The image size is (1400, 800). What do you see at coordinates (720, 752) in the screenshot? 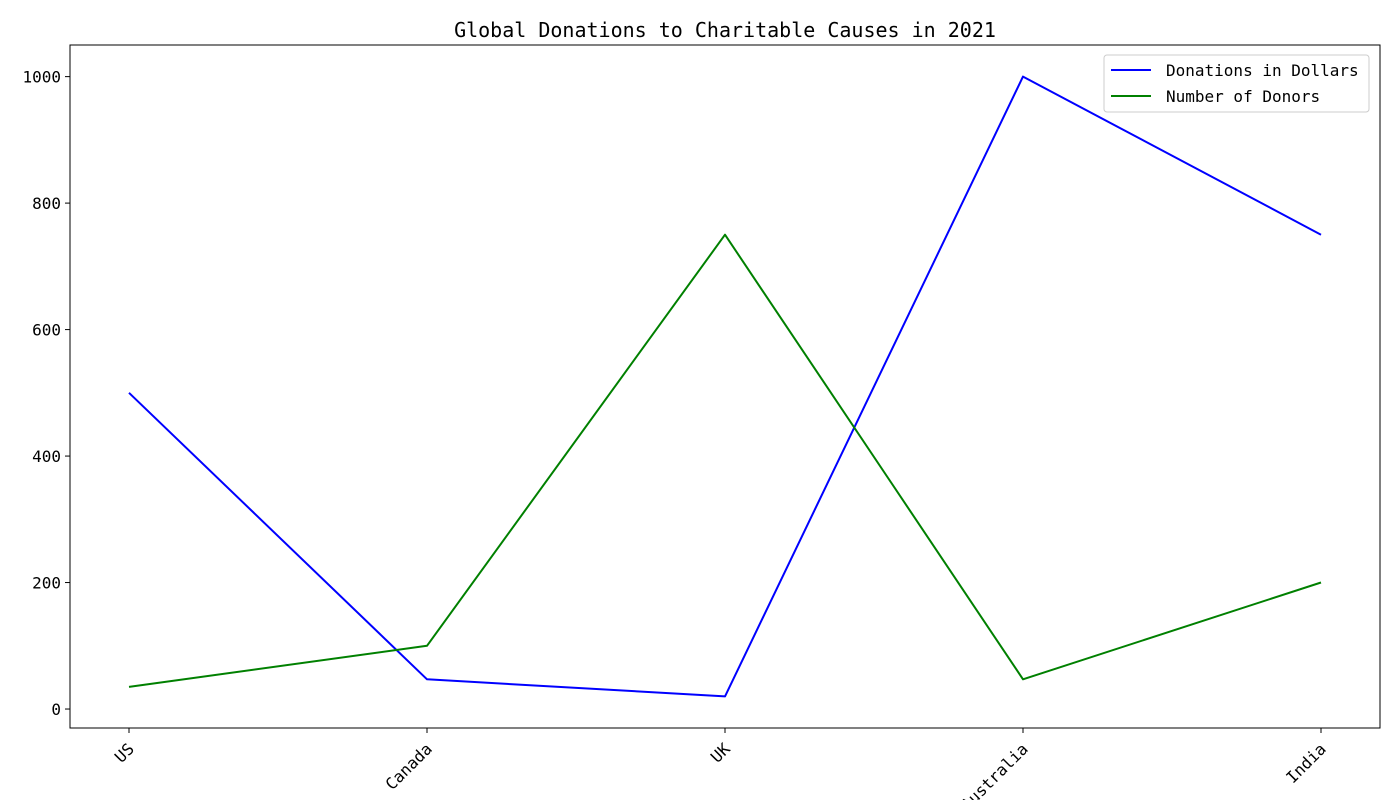
I see `x-tick-label: UK` at bounding box center [720, 752].